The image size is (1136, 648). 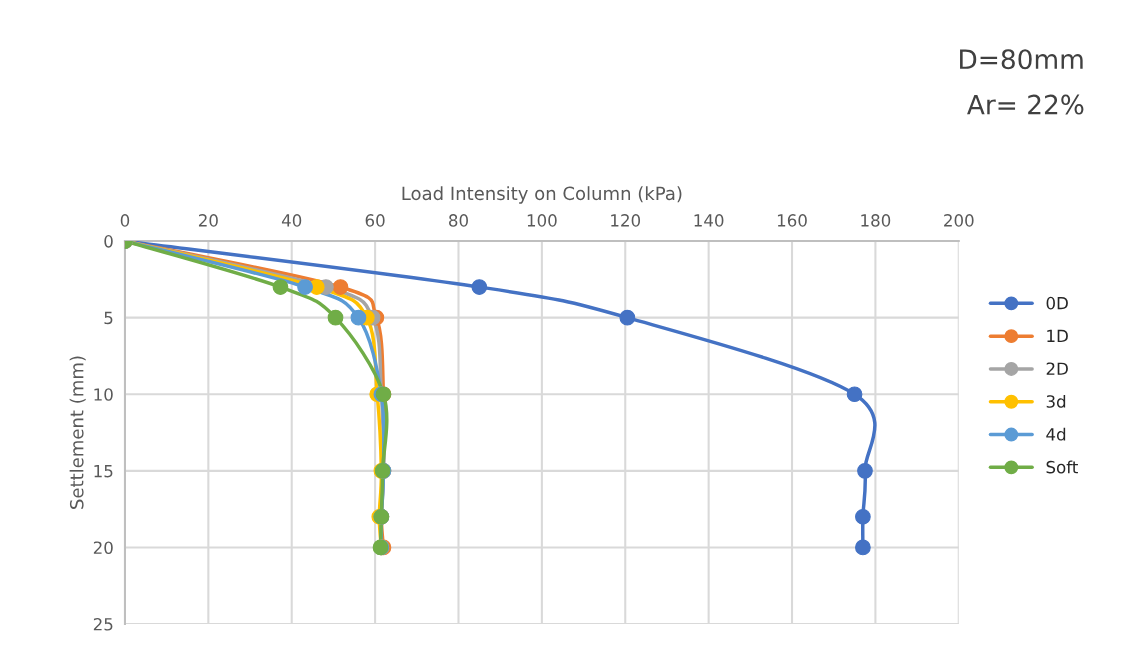 What do you see at coordinates (291, 220) in the screenshot?
I see `x-tick-label: 40` at bounding box center [291, 220].